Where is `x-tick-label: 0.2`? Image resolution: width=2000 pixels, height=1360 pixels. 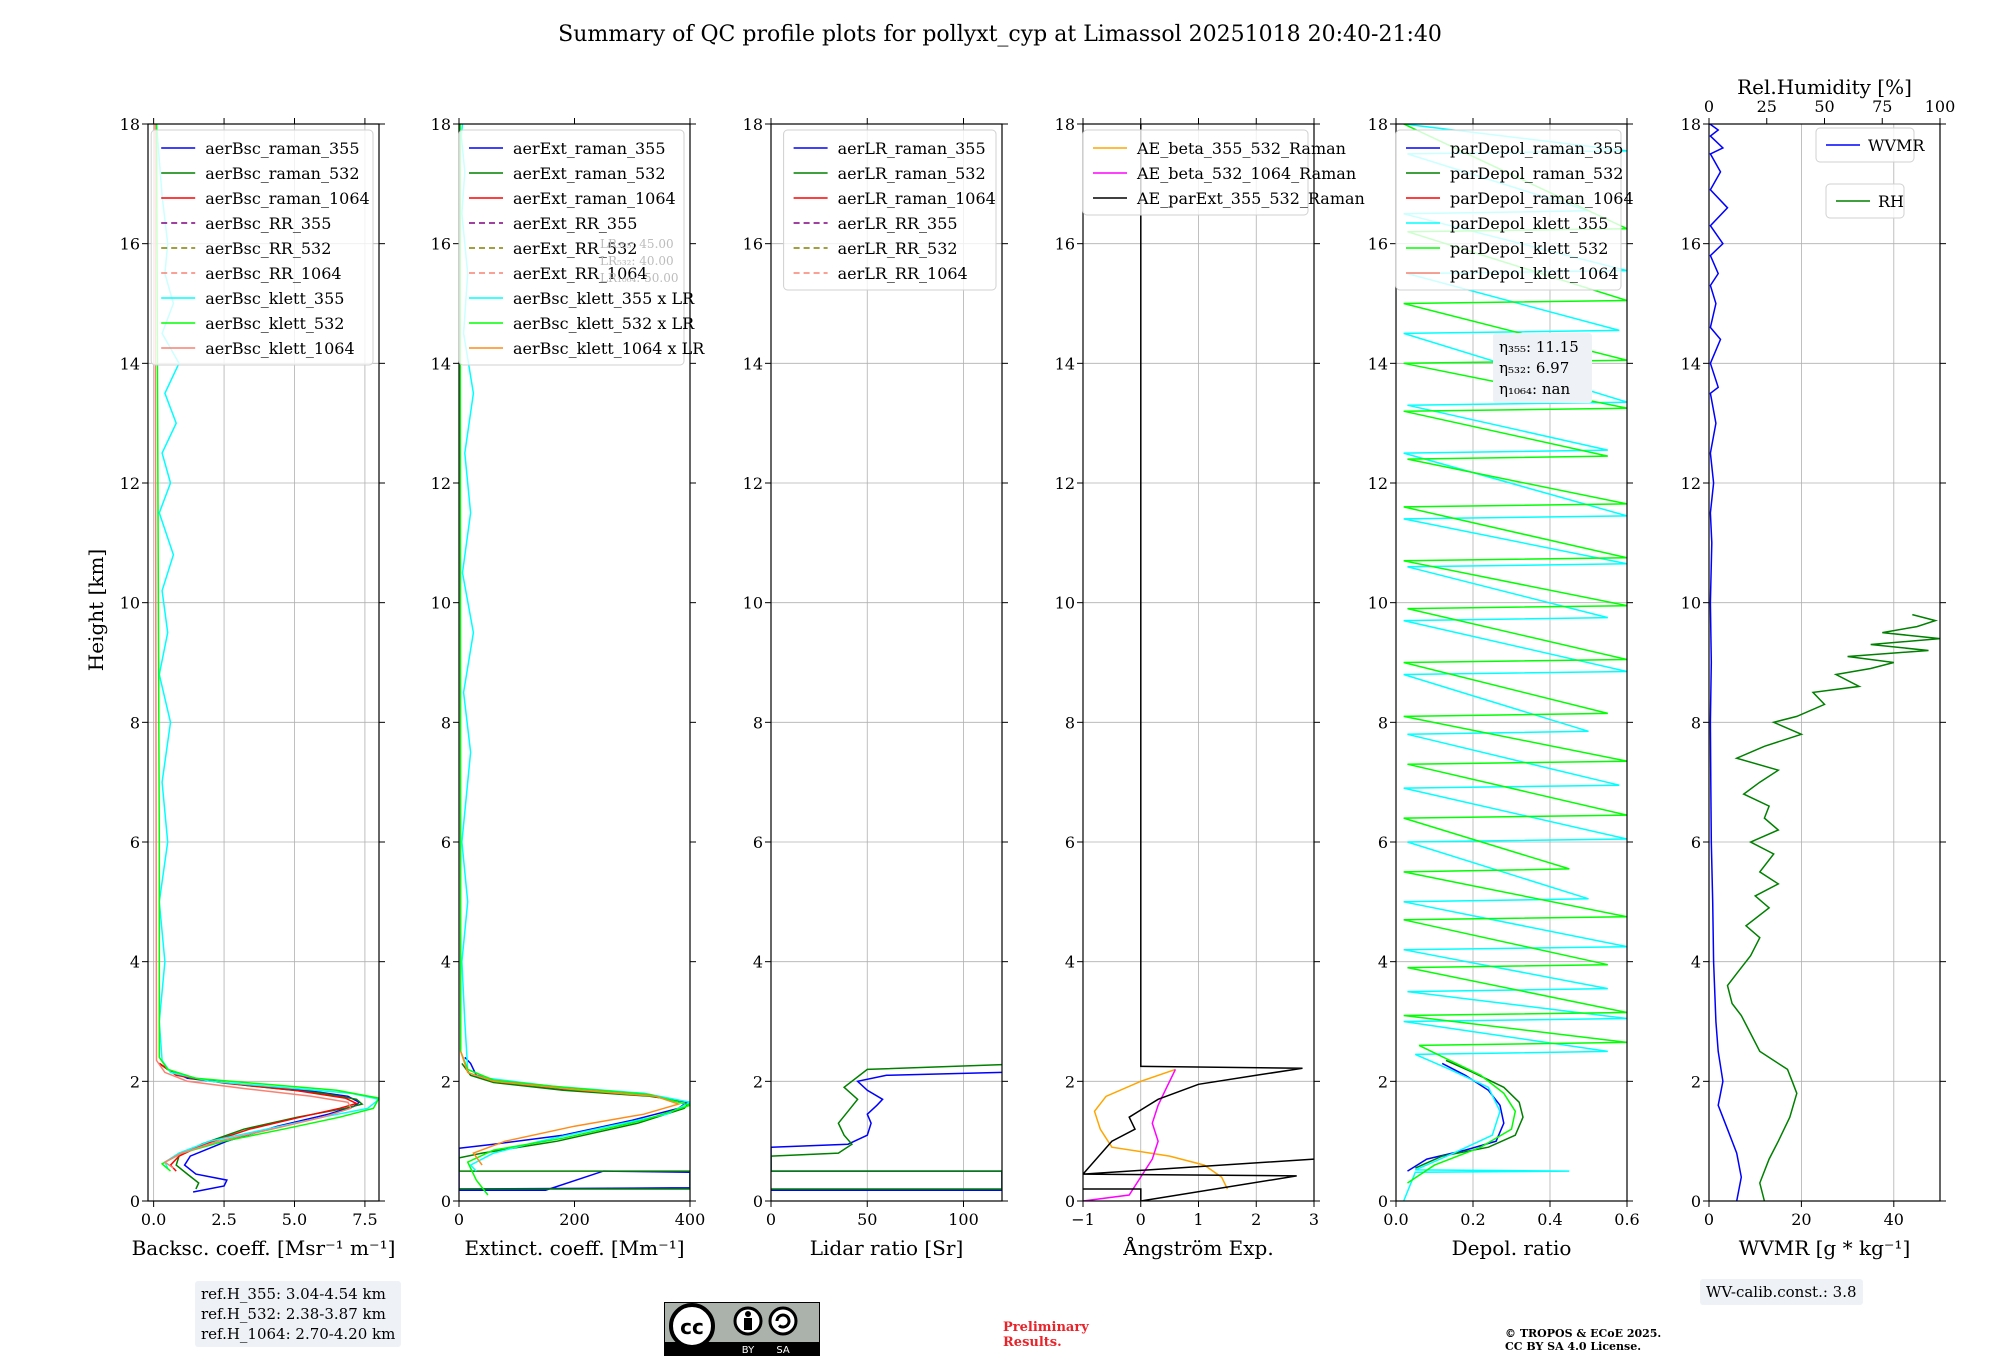
x-tick-label: 0.2 is located at coordinates (1472, 1219).